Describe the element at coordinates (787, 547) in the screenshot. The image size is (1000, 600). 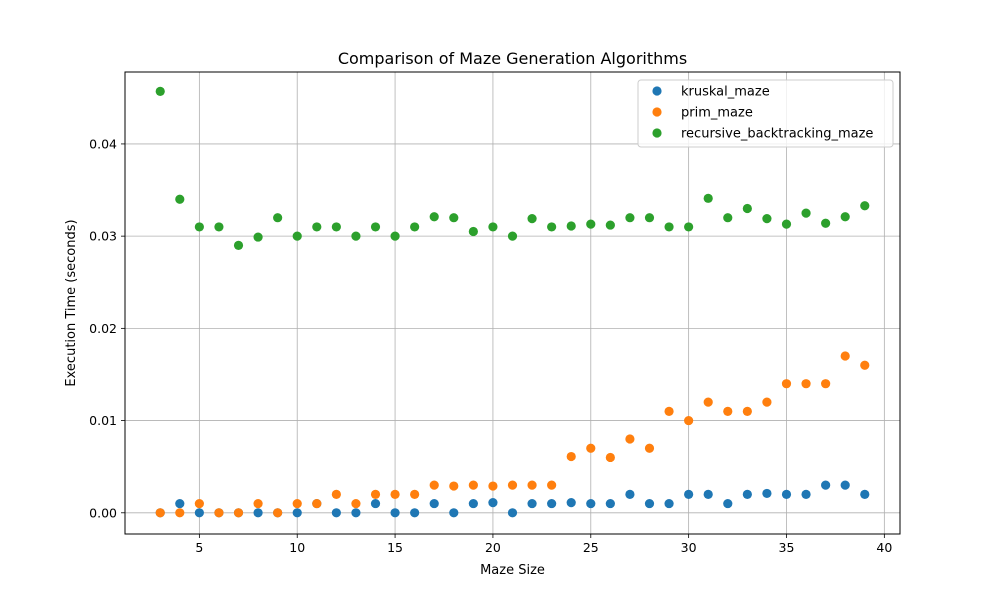
I see `x-tick-label: 35` at that location.